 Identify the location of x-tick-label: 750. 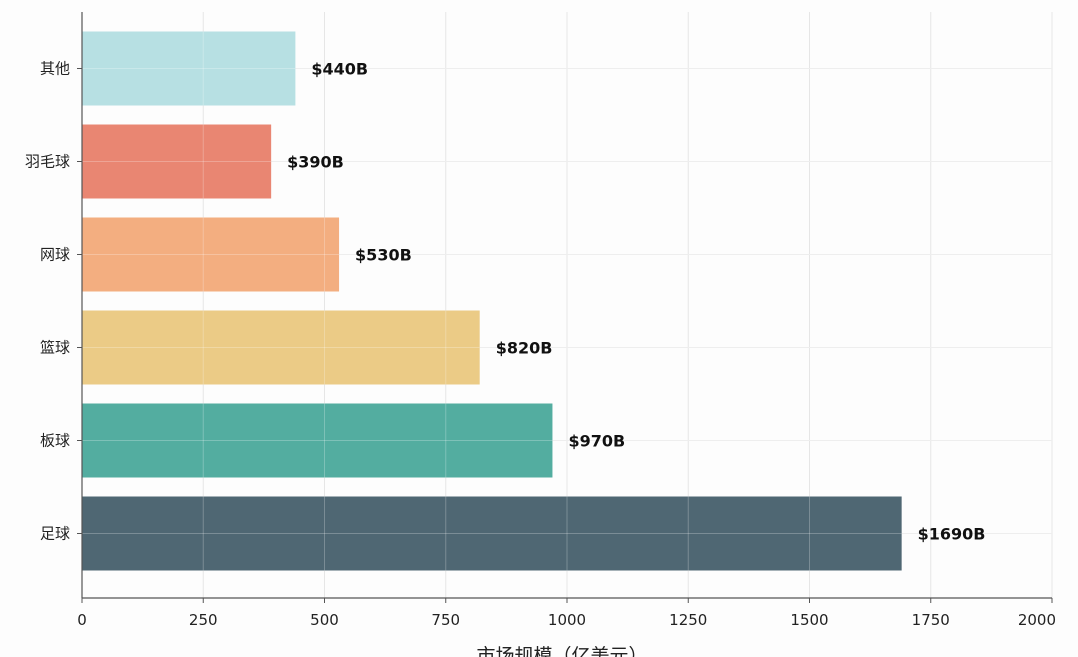
(445, 620).